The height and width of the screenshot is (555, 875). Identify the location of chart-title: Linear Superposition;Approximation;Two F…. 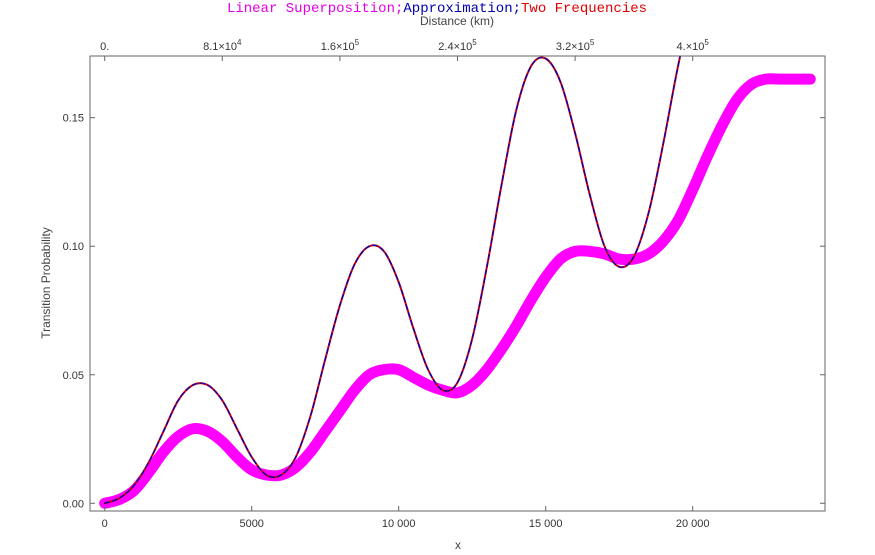
(437, 9).